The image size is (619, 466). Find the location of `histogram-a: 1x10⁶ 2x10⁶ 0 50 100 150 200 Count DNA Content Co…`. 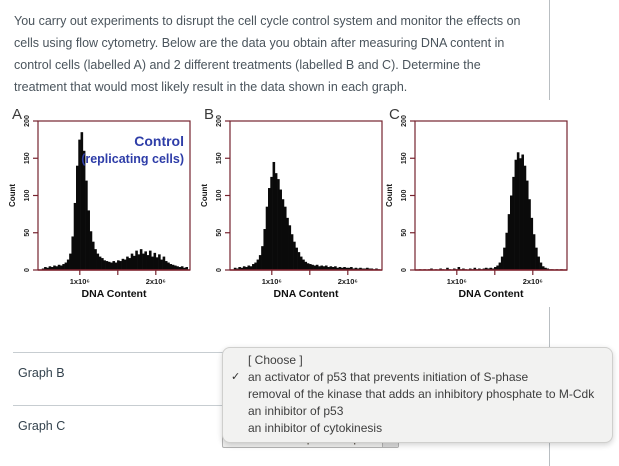

histogram-a: 1x10⁶ 2x10⁶ 0 50 100 150 200 Count DNA Content Co… is located at coordinates (99, 207).